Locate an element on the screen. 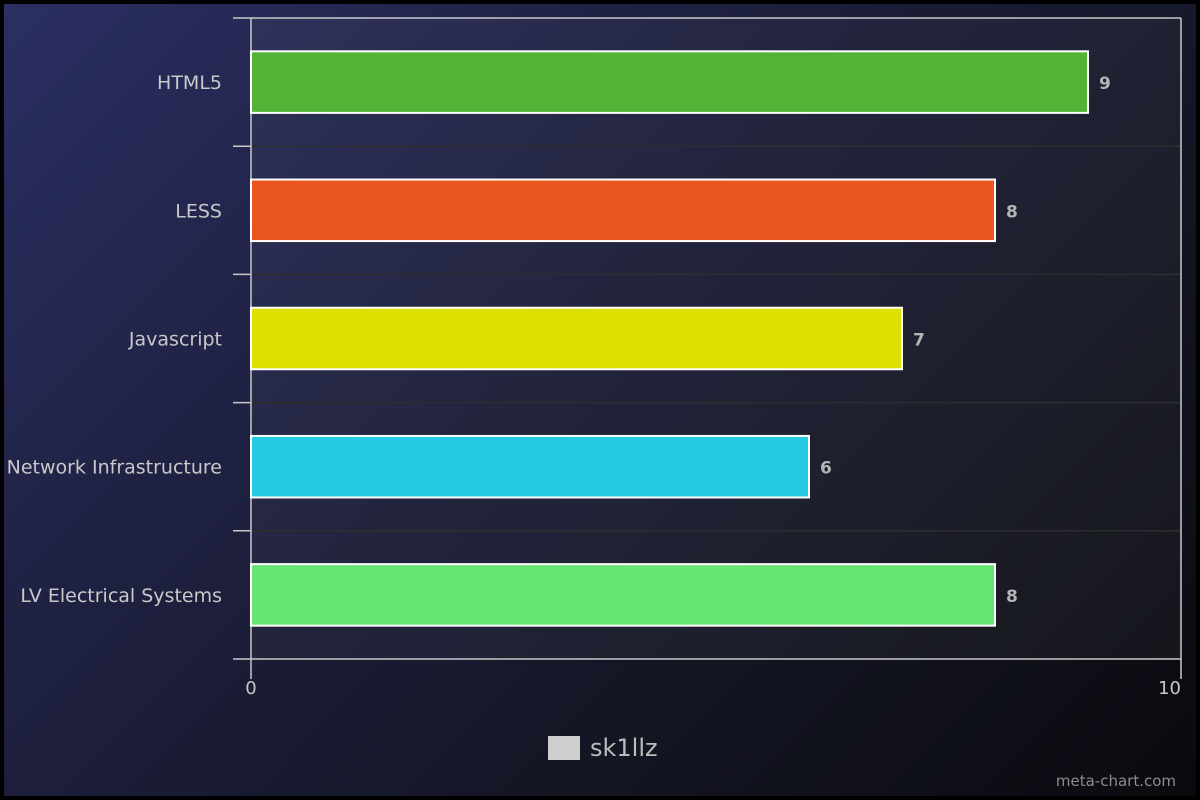 Image resolution: width=1200 pixels, height=800 pixels. legend-label: sk1llz is located at coordinates (624, 748).